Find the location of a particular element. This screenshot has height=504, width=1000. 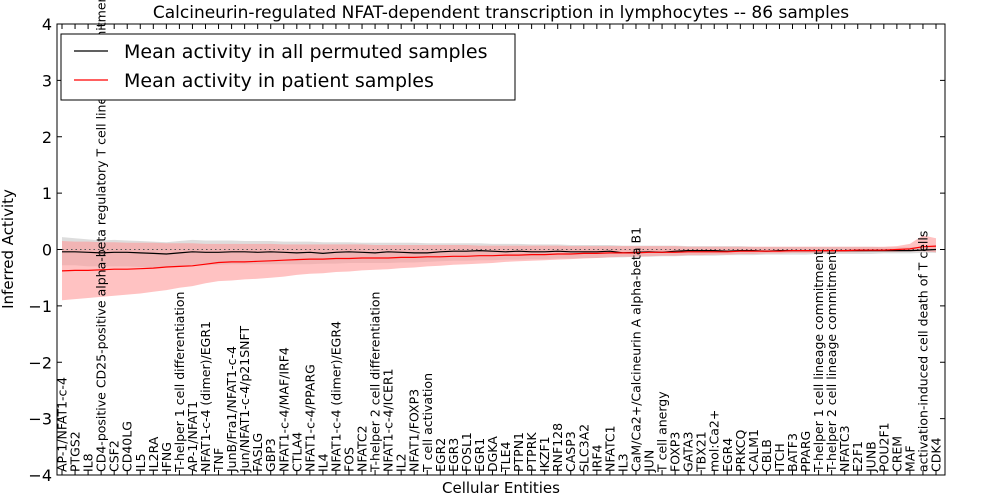

x-tick-label: FOSL1 is located at coordinates (466, 452).